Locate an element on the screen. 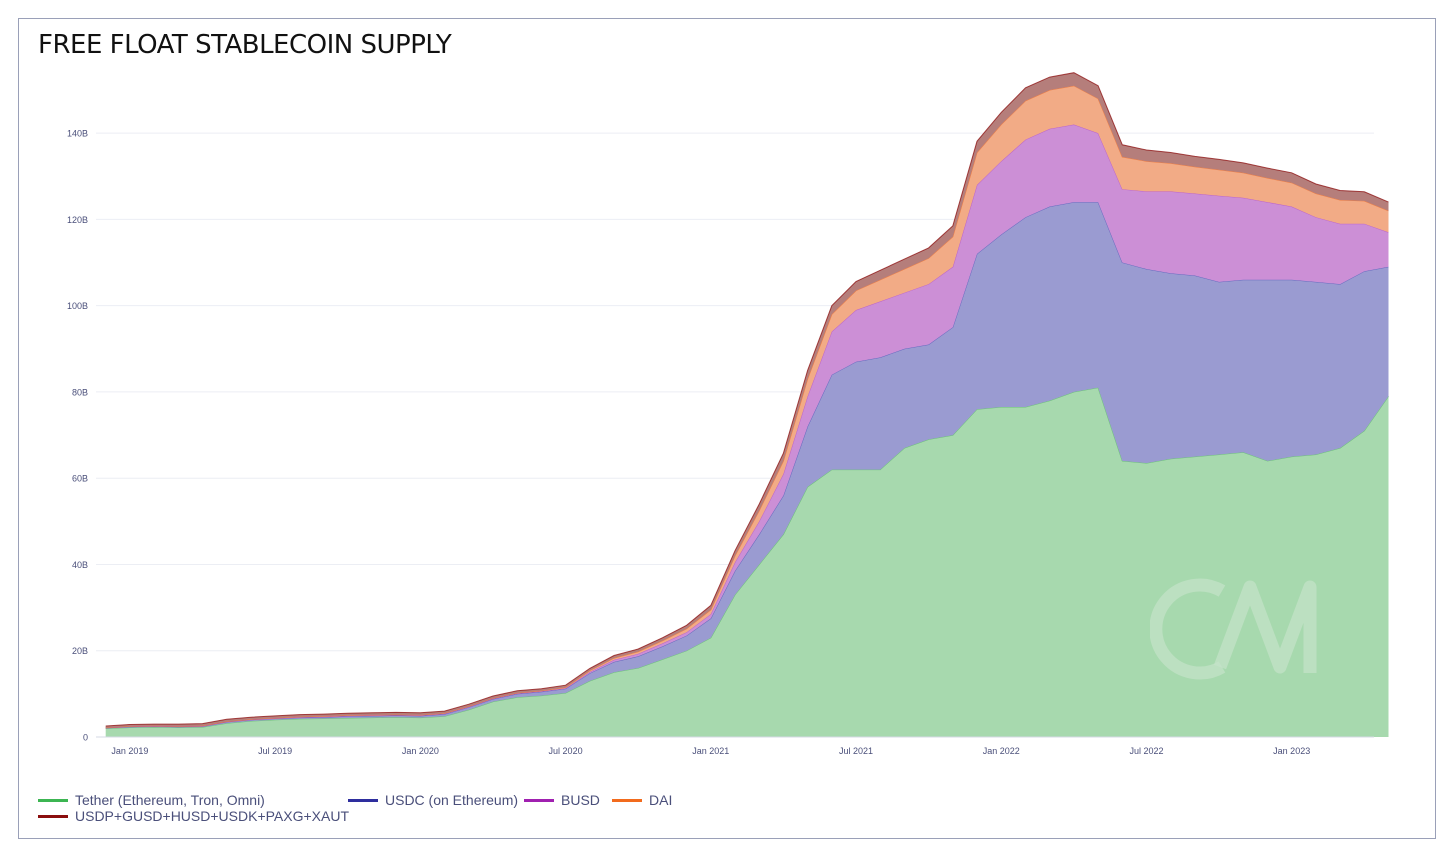 This screenshot has height=859, width=1456. cm-watermark-logo is located at coordinates (1233, 629).